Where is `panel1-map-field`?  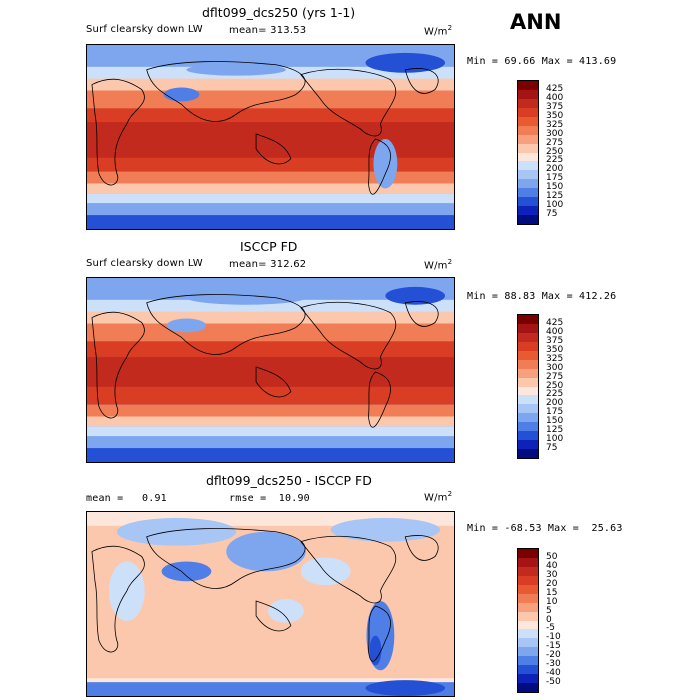 panel1-map-field is located at coordinates (270, 137).